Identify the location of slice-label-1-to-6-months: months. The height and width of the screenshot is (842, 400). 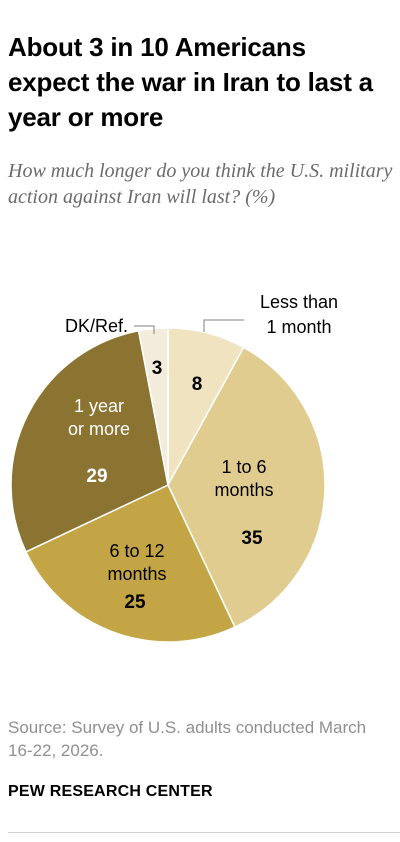
(243, 490).